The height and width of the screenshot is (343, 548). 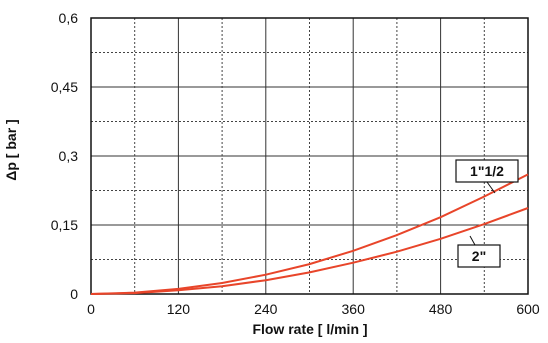 What do you see at coordinates (266, 309) in the screenshot?
I see `x-tick-label: 240` at bounding box center [266, 309].